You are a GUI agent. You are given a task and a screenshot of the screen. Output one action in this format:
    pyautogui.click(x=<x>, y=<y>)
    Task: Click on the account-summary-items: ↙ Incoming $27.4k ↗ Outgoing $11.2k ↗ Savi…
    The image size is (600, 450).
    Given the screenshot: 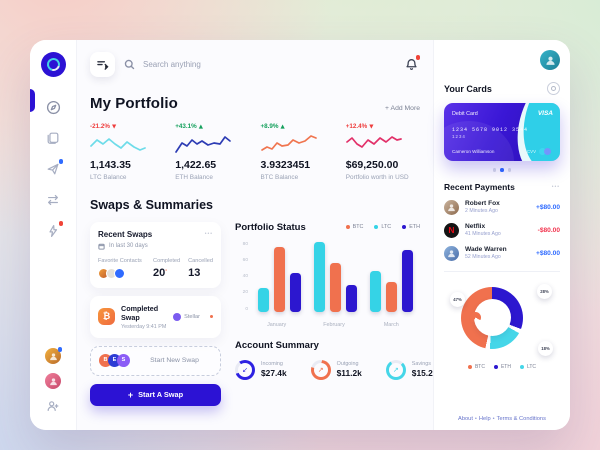 What is the action you would take?
    pyautogui.click(x=336, y=369)
    